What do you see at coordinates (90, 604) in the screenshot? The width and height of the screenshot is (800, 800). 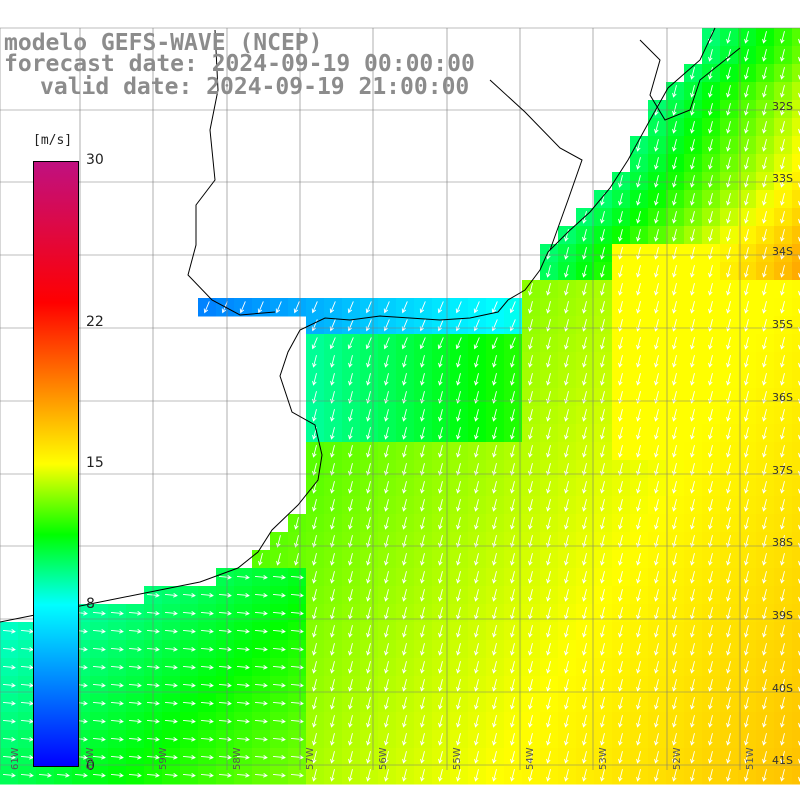 I see `colorbar-tick: 8` at bounding box center [90, 604].